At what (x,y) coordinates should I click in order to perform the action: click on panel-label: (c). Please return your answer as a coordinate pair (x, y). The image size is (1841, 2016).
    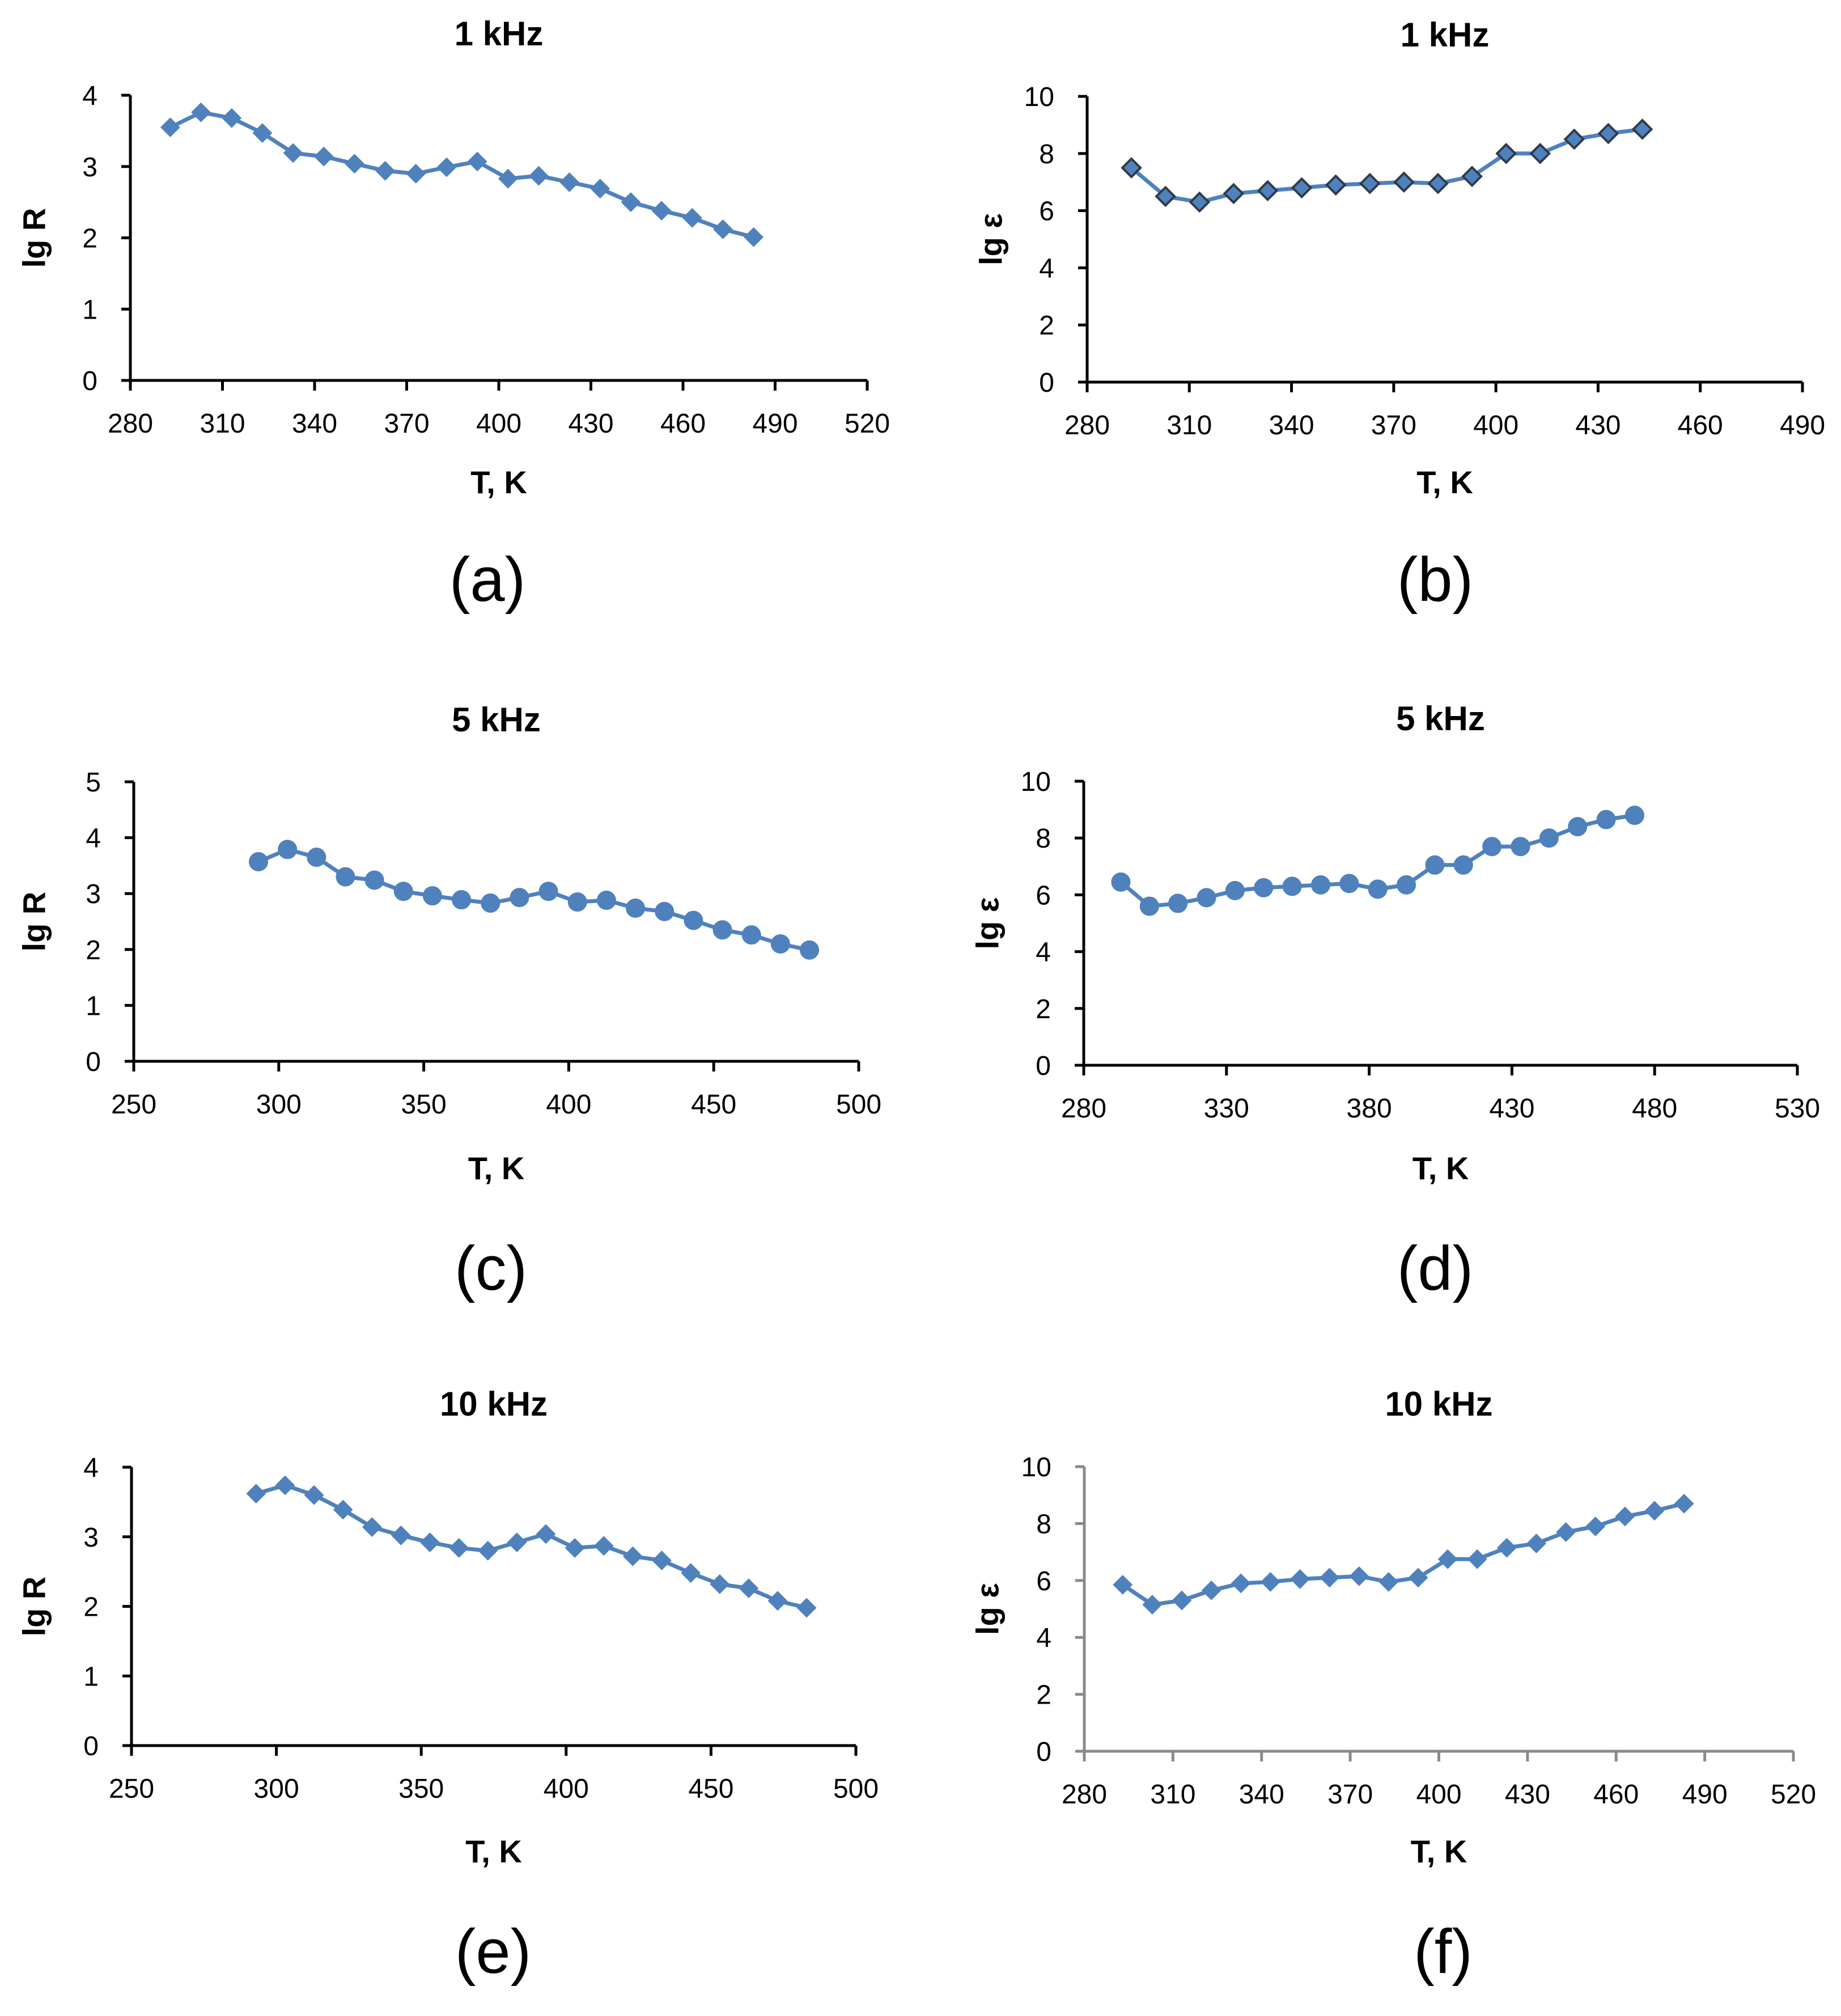
    Looking at the image, I should click on (491, 1268).